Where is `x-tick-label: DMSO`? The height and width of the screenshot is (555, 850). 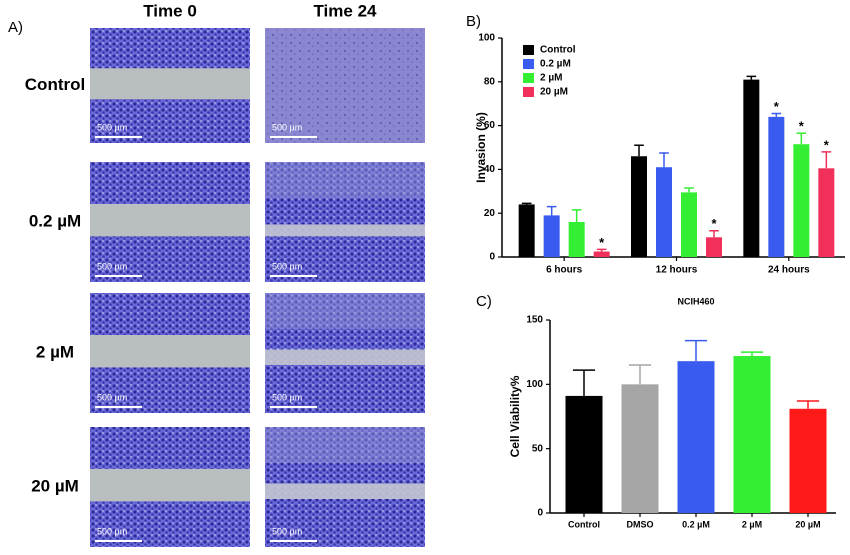 x-tick-label: DMSO is located at coordinates (640, 524).